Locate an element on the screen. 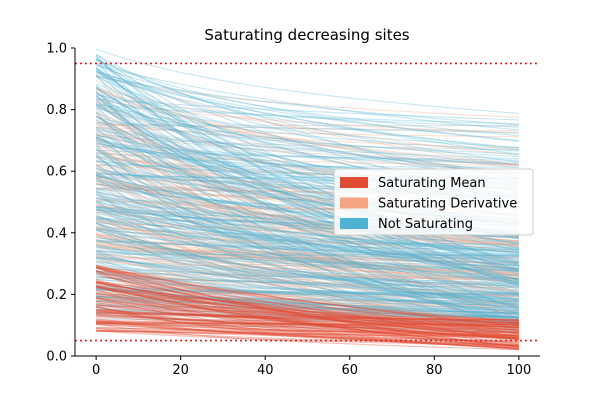  x-tick-label: 80 is located at coordinates (434, 370).